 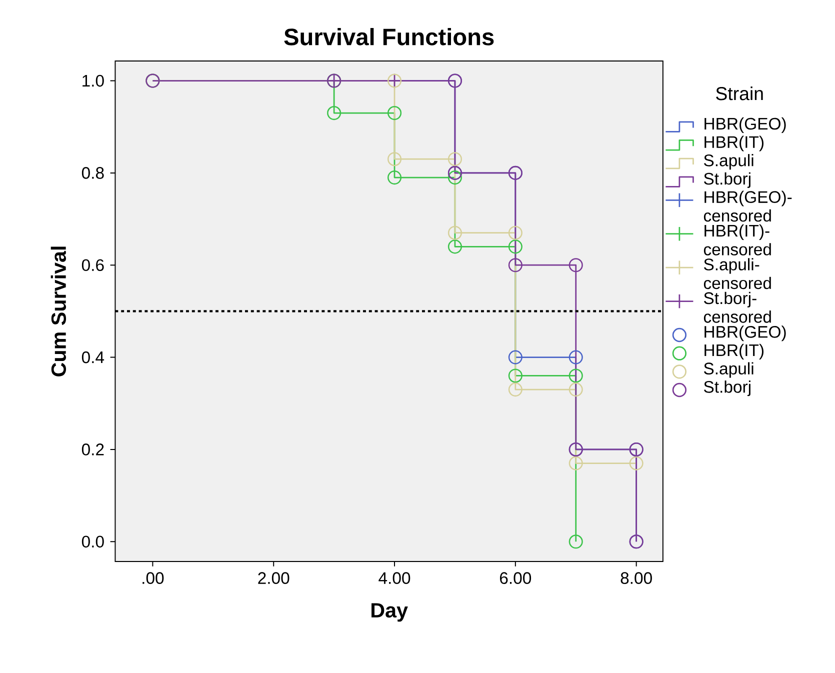 I want to click on legend-label: St.borj-censored, so click(x=737, y=308).